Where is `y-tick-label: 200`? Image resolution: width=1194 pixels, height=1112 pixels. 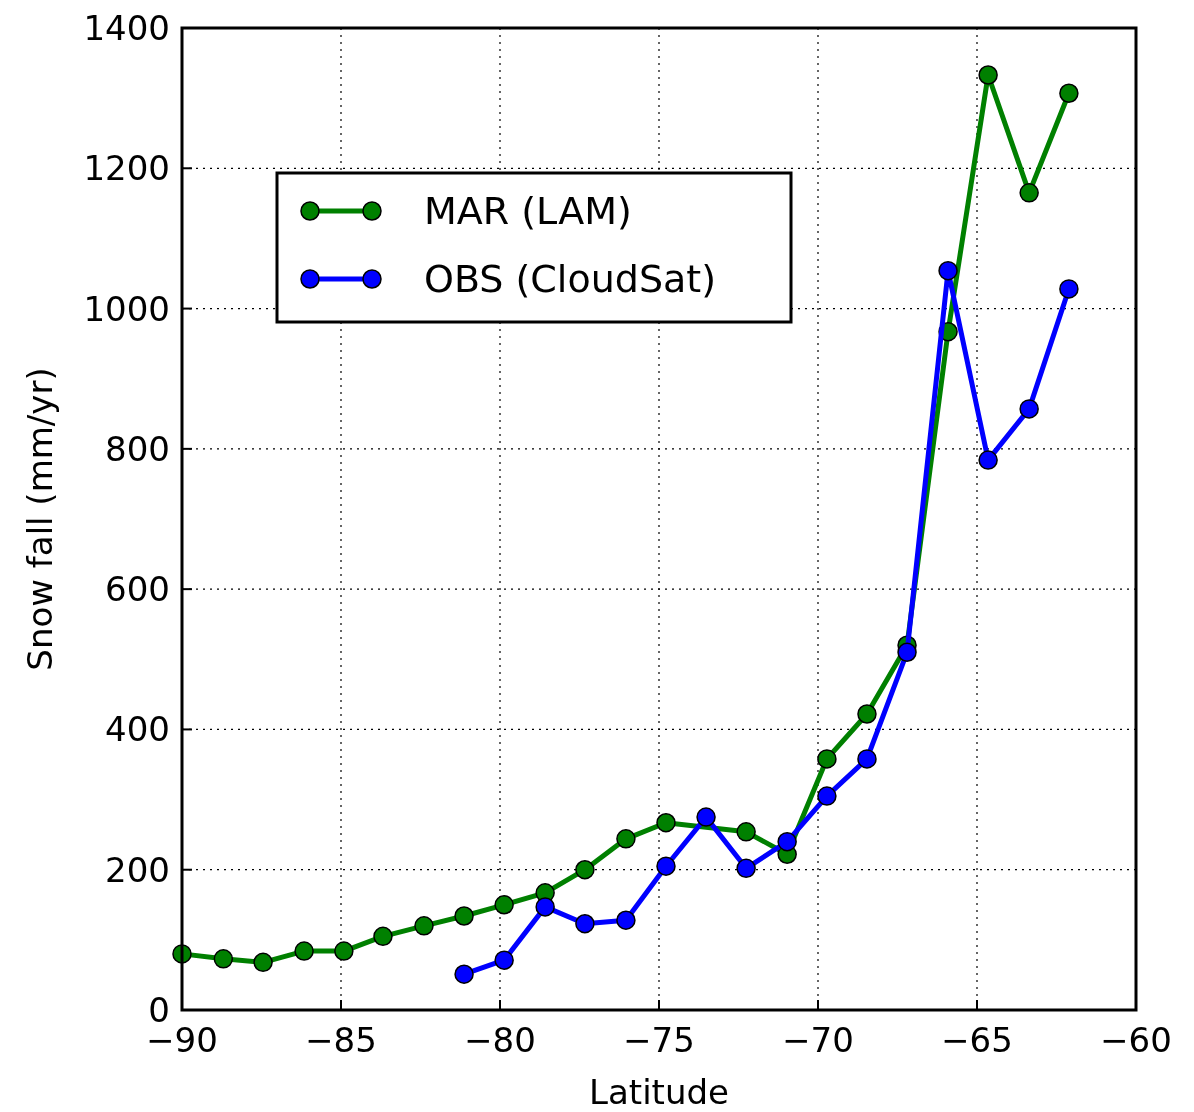
y-tick-label: 200 is located at coordinates (137, 869).